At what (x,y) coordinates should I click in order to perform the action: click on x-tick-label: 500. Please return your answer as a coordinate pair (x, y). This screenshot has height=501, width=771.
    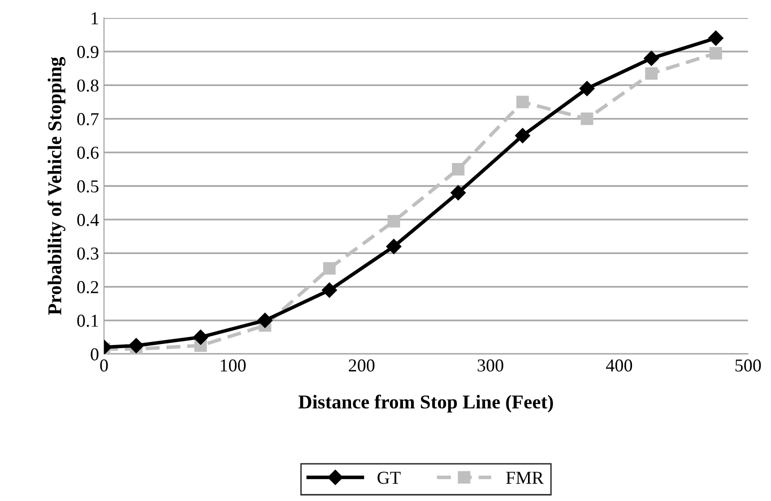
    Looking at the image, I should click on (748, 365).